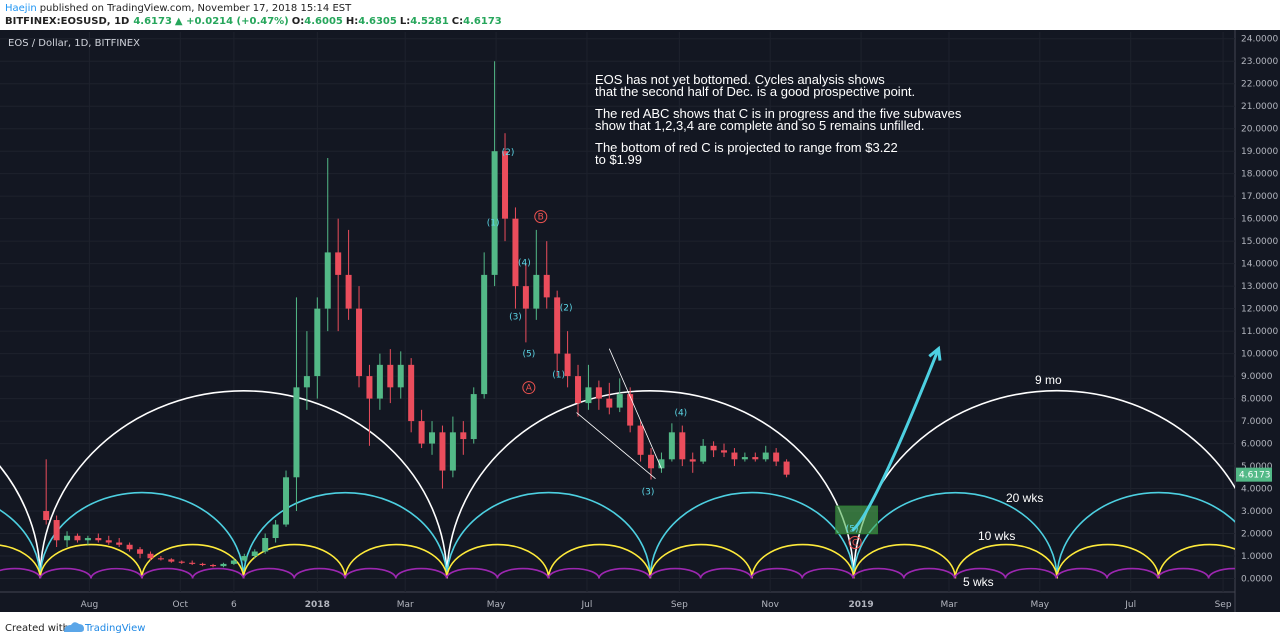  What do you see at coordinates (323, 21) in the screenshot?
I see `ohlc-value: 4.6005` at bounding box center [323, 21].